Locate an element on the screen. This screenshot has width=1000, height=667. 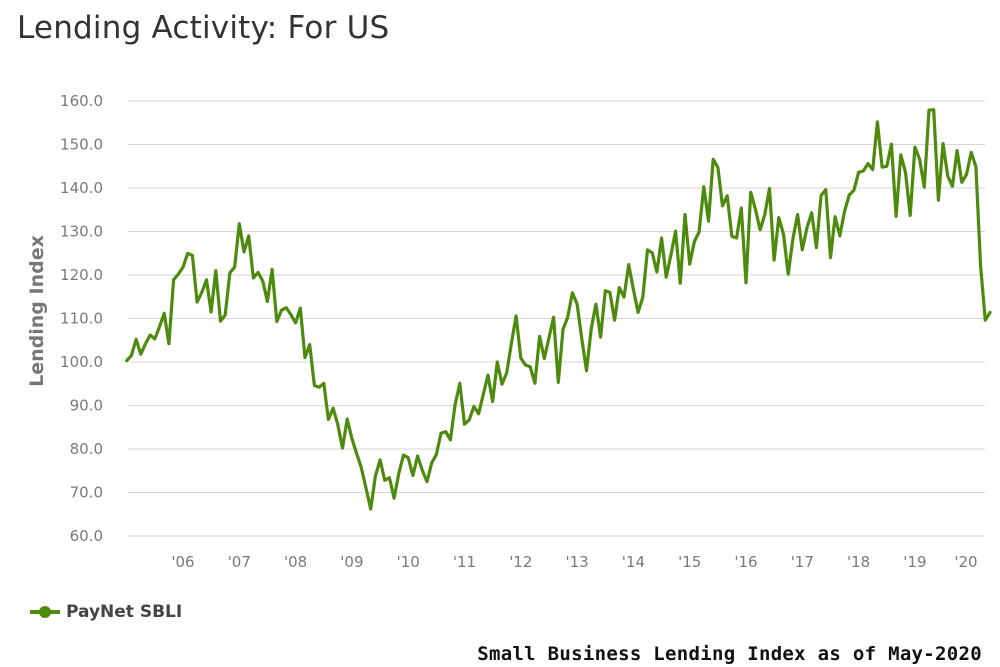
y-axis-label: Lending Index is located at coordinates (37, 311).